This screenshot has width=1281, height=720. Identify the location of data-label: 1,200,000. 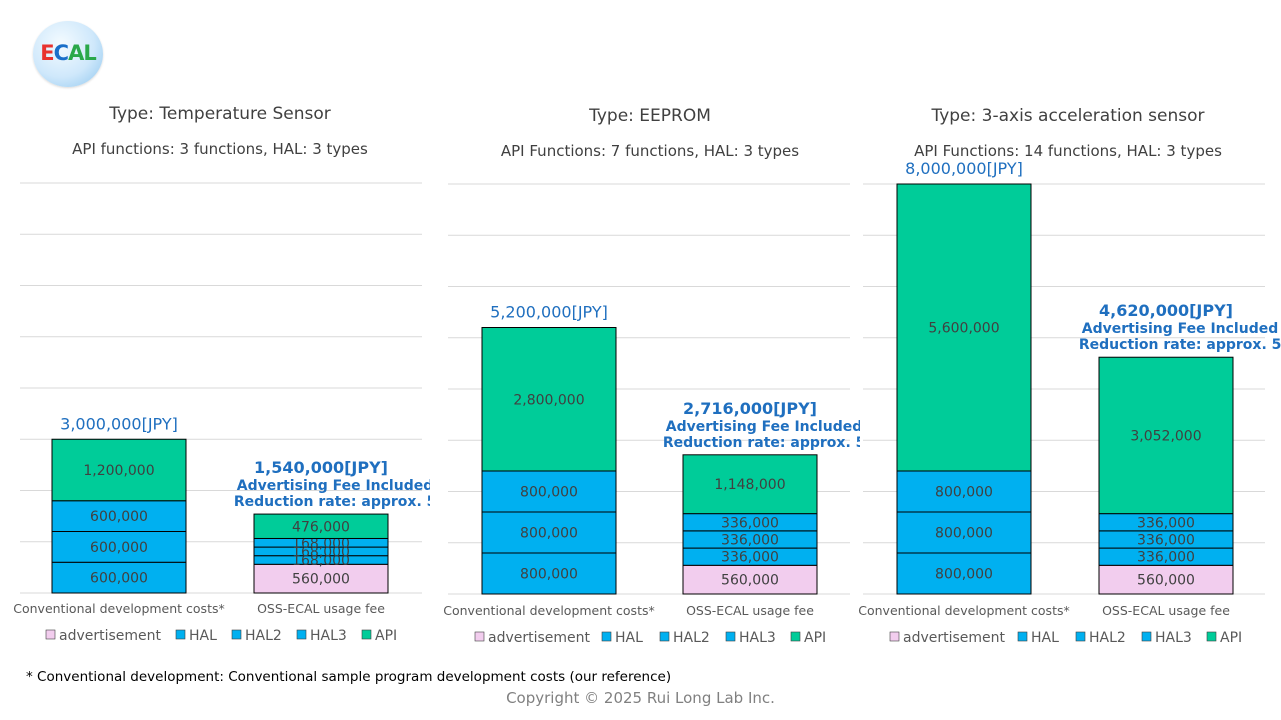
(118, 471).